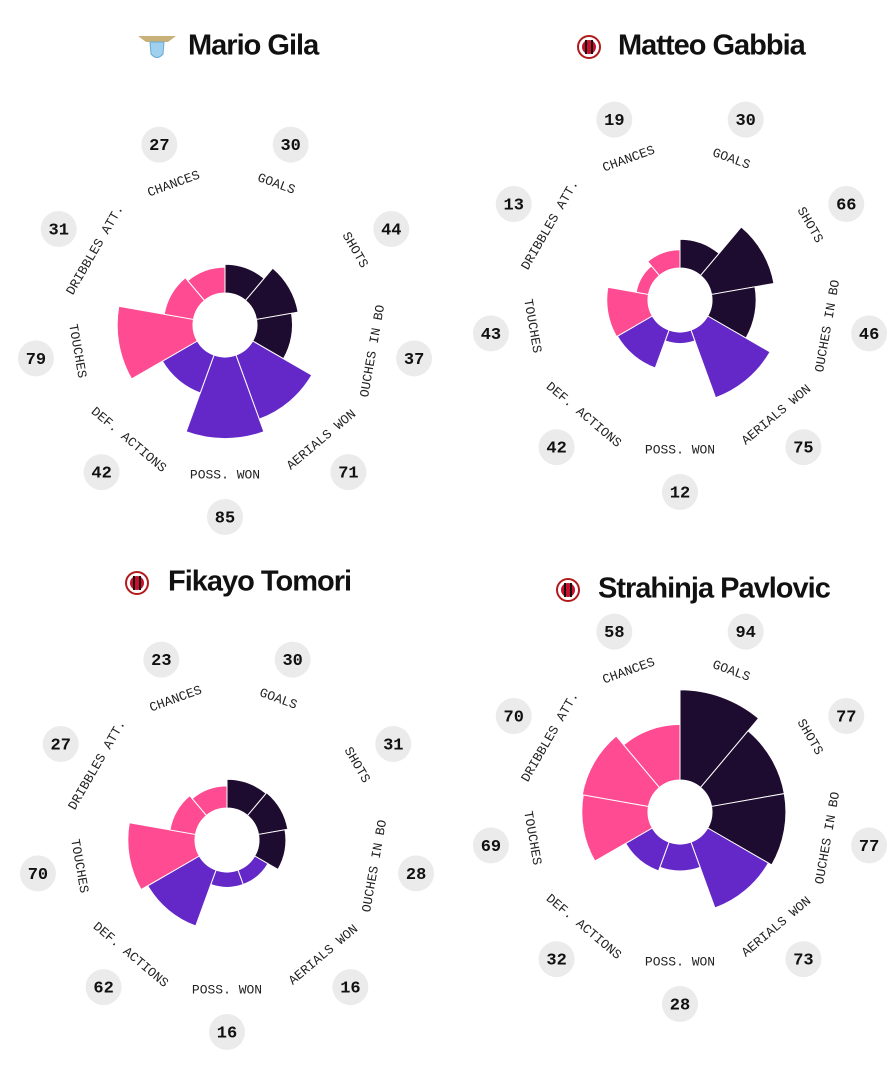 The width and height of the screenshot is (894, 1084). What do you see at coordinates (414, 360) in the screenshot?
I see `value-label: 37` at bounding box center [414, 360].